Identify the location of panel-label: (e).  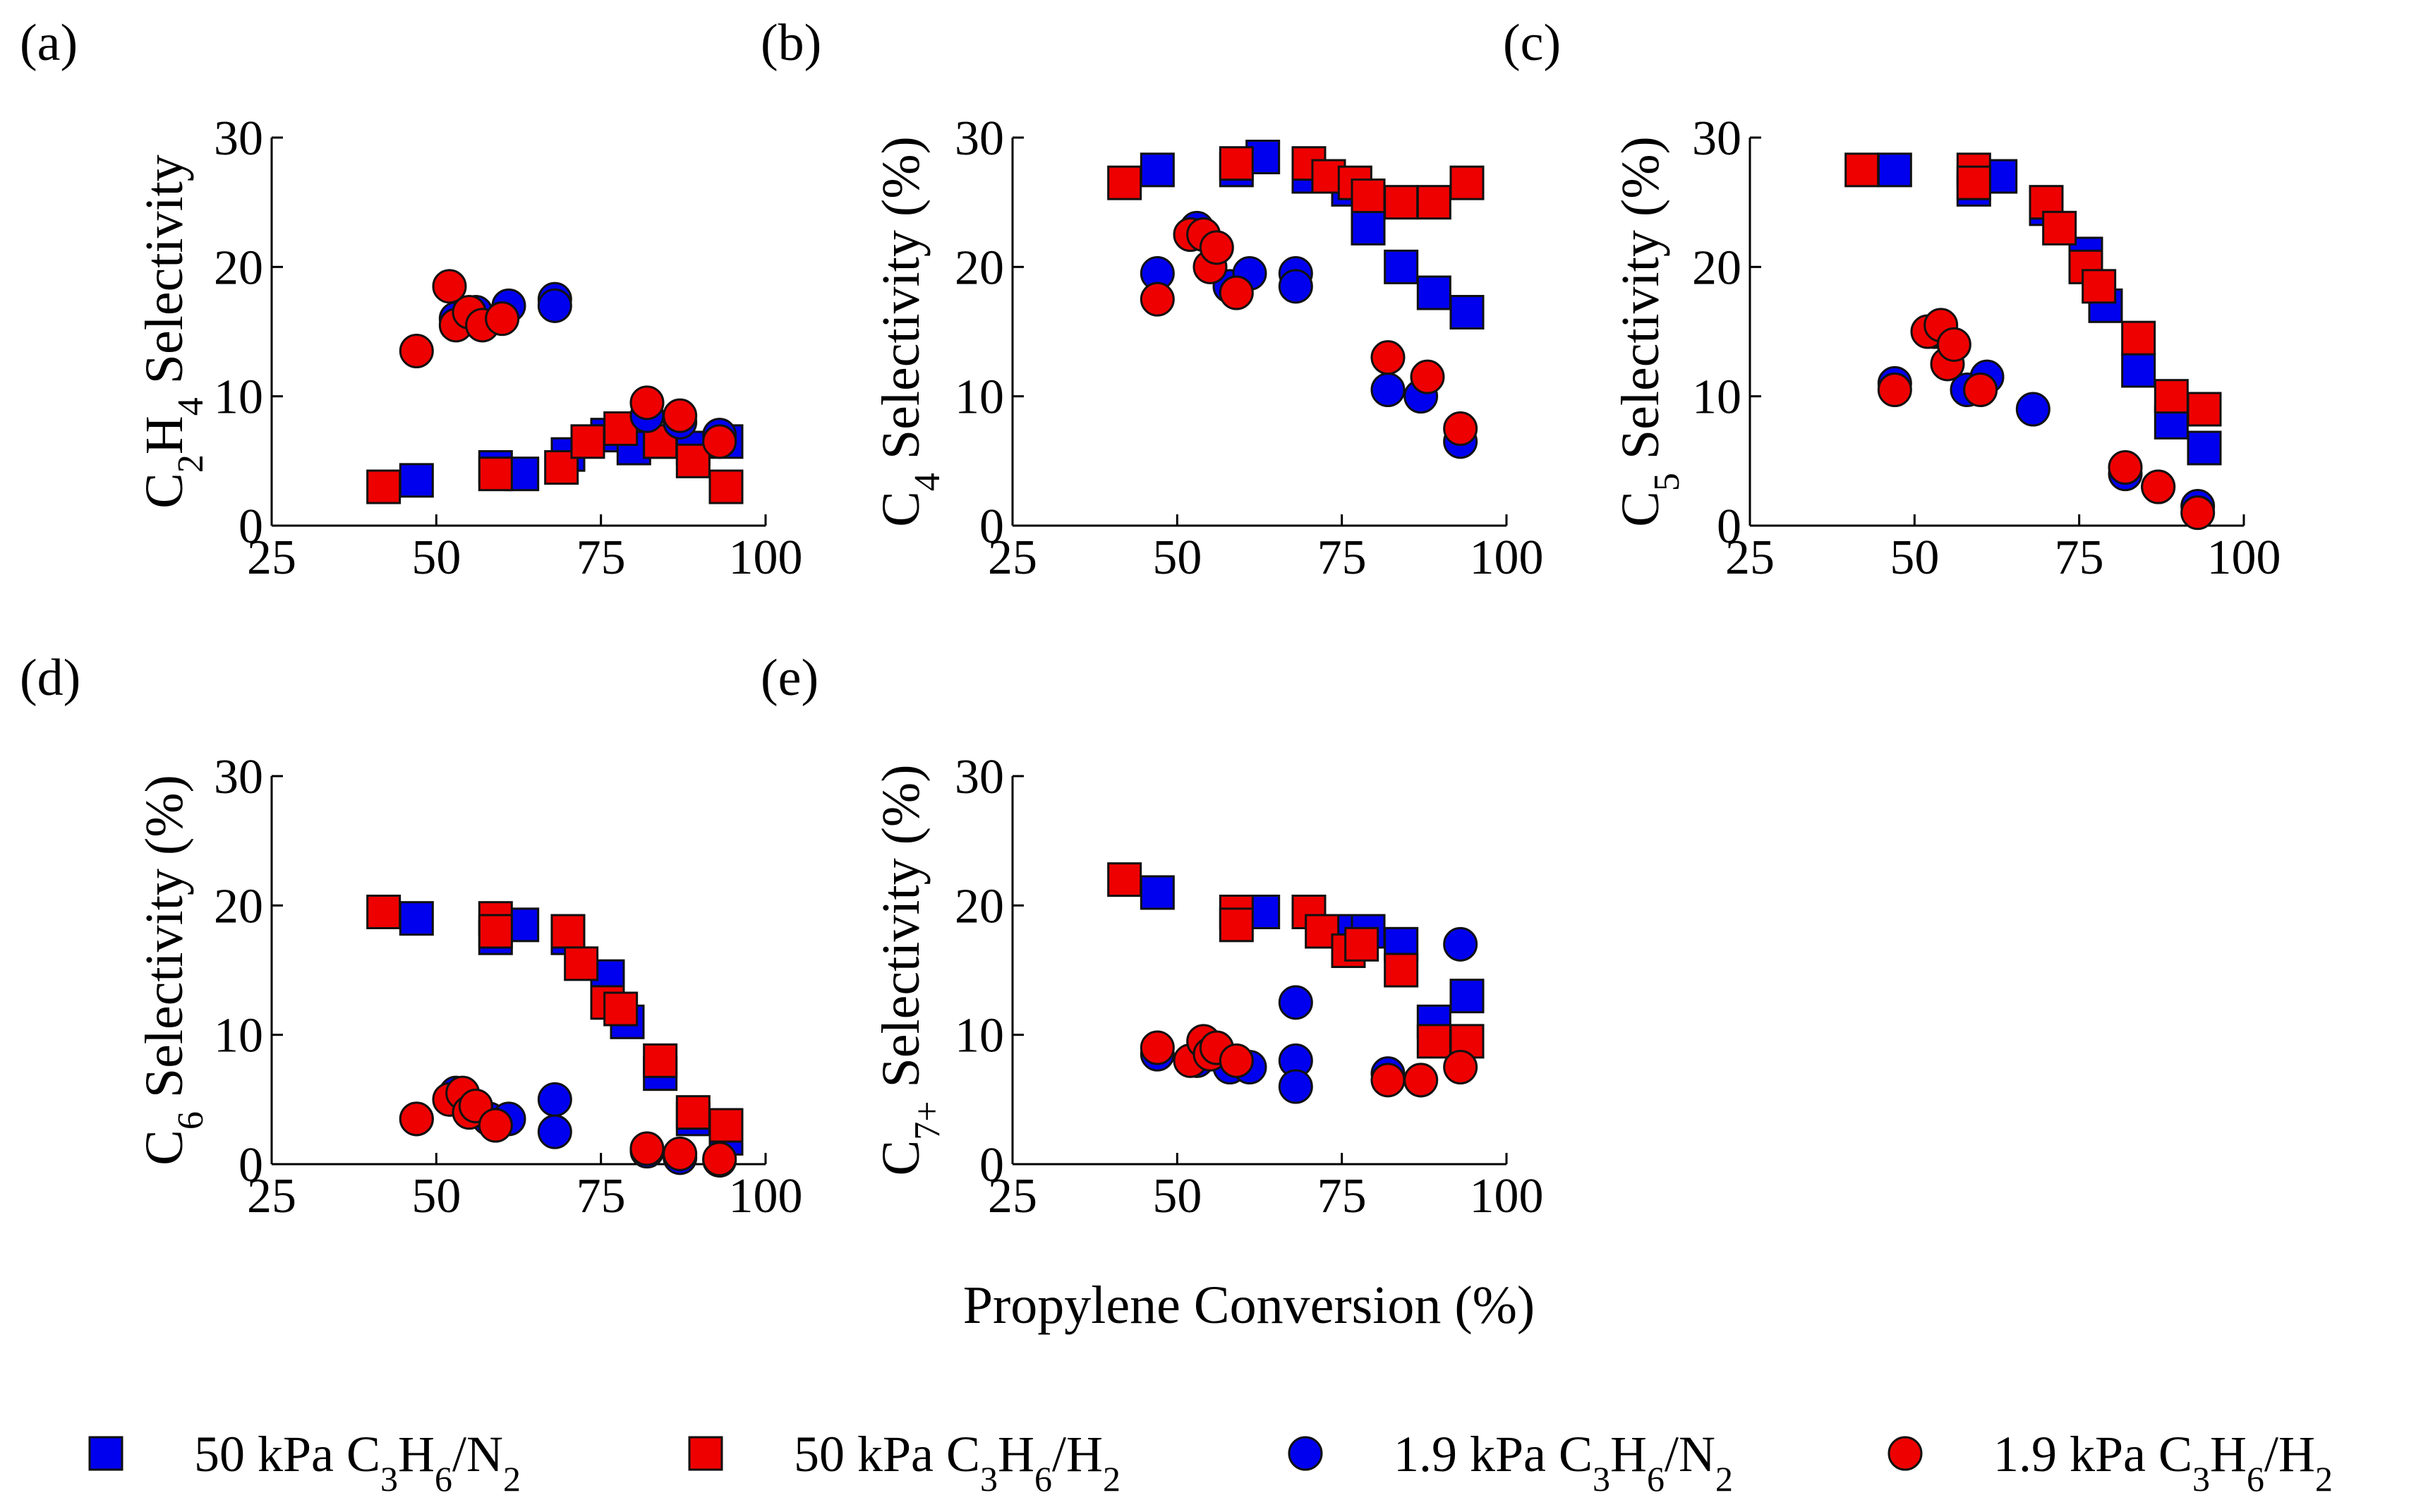
(790, 678).